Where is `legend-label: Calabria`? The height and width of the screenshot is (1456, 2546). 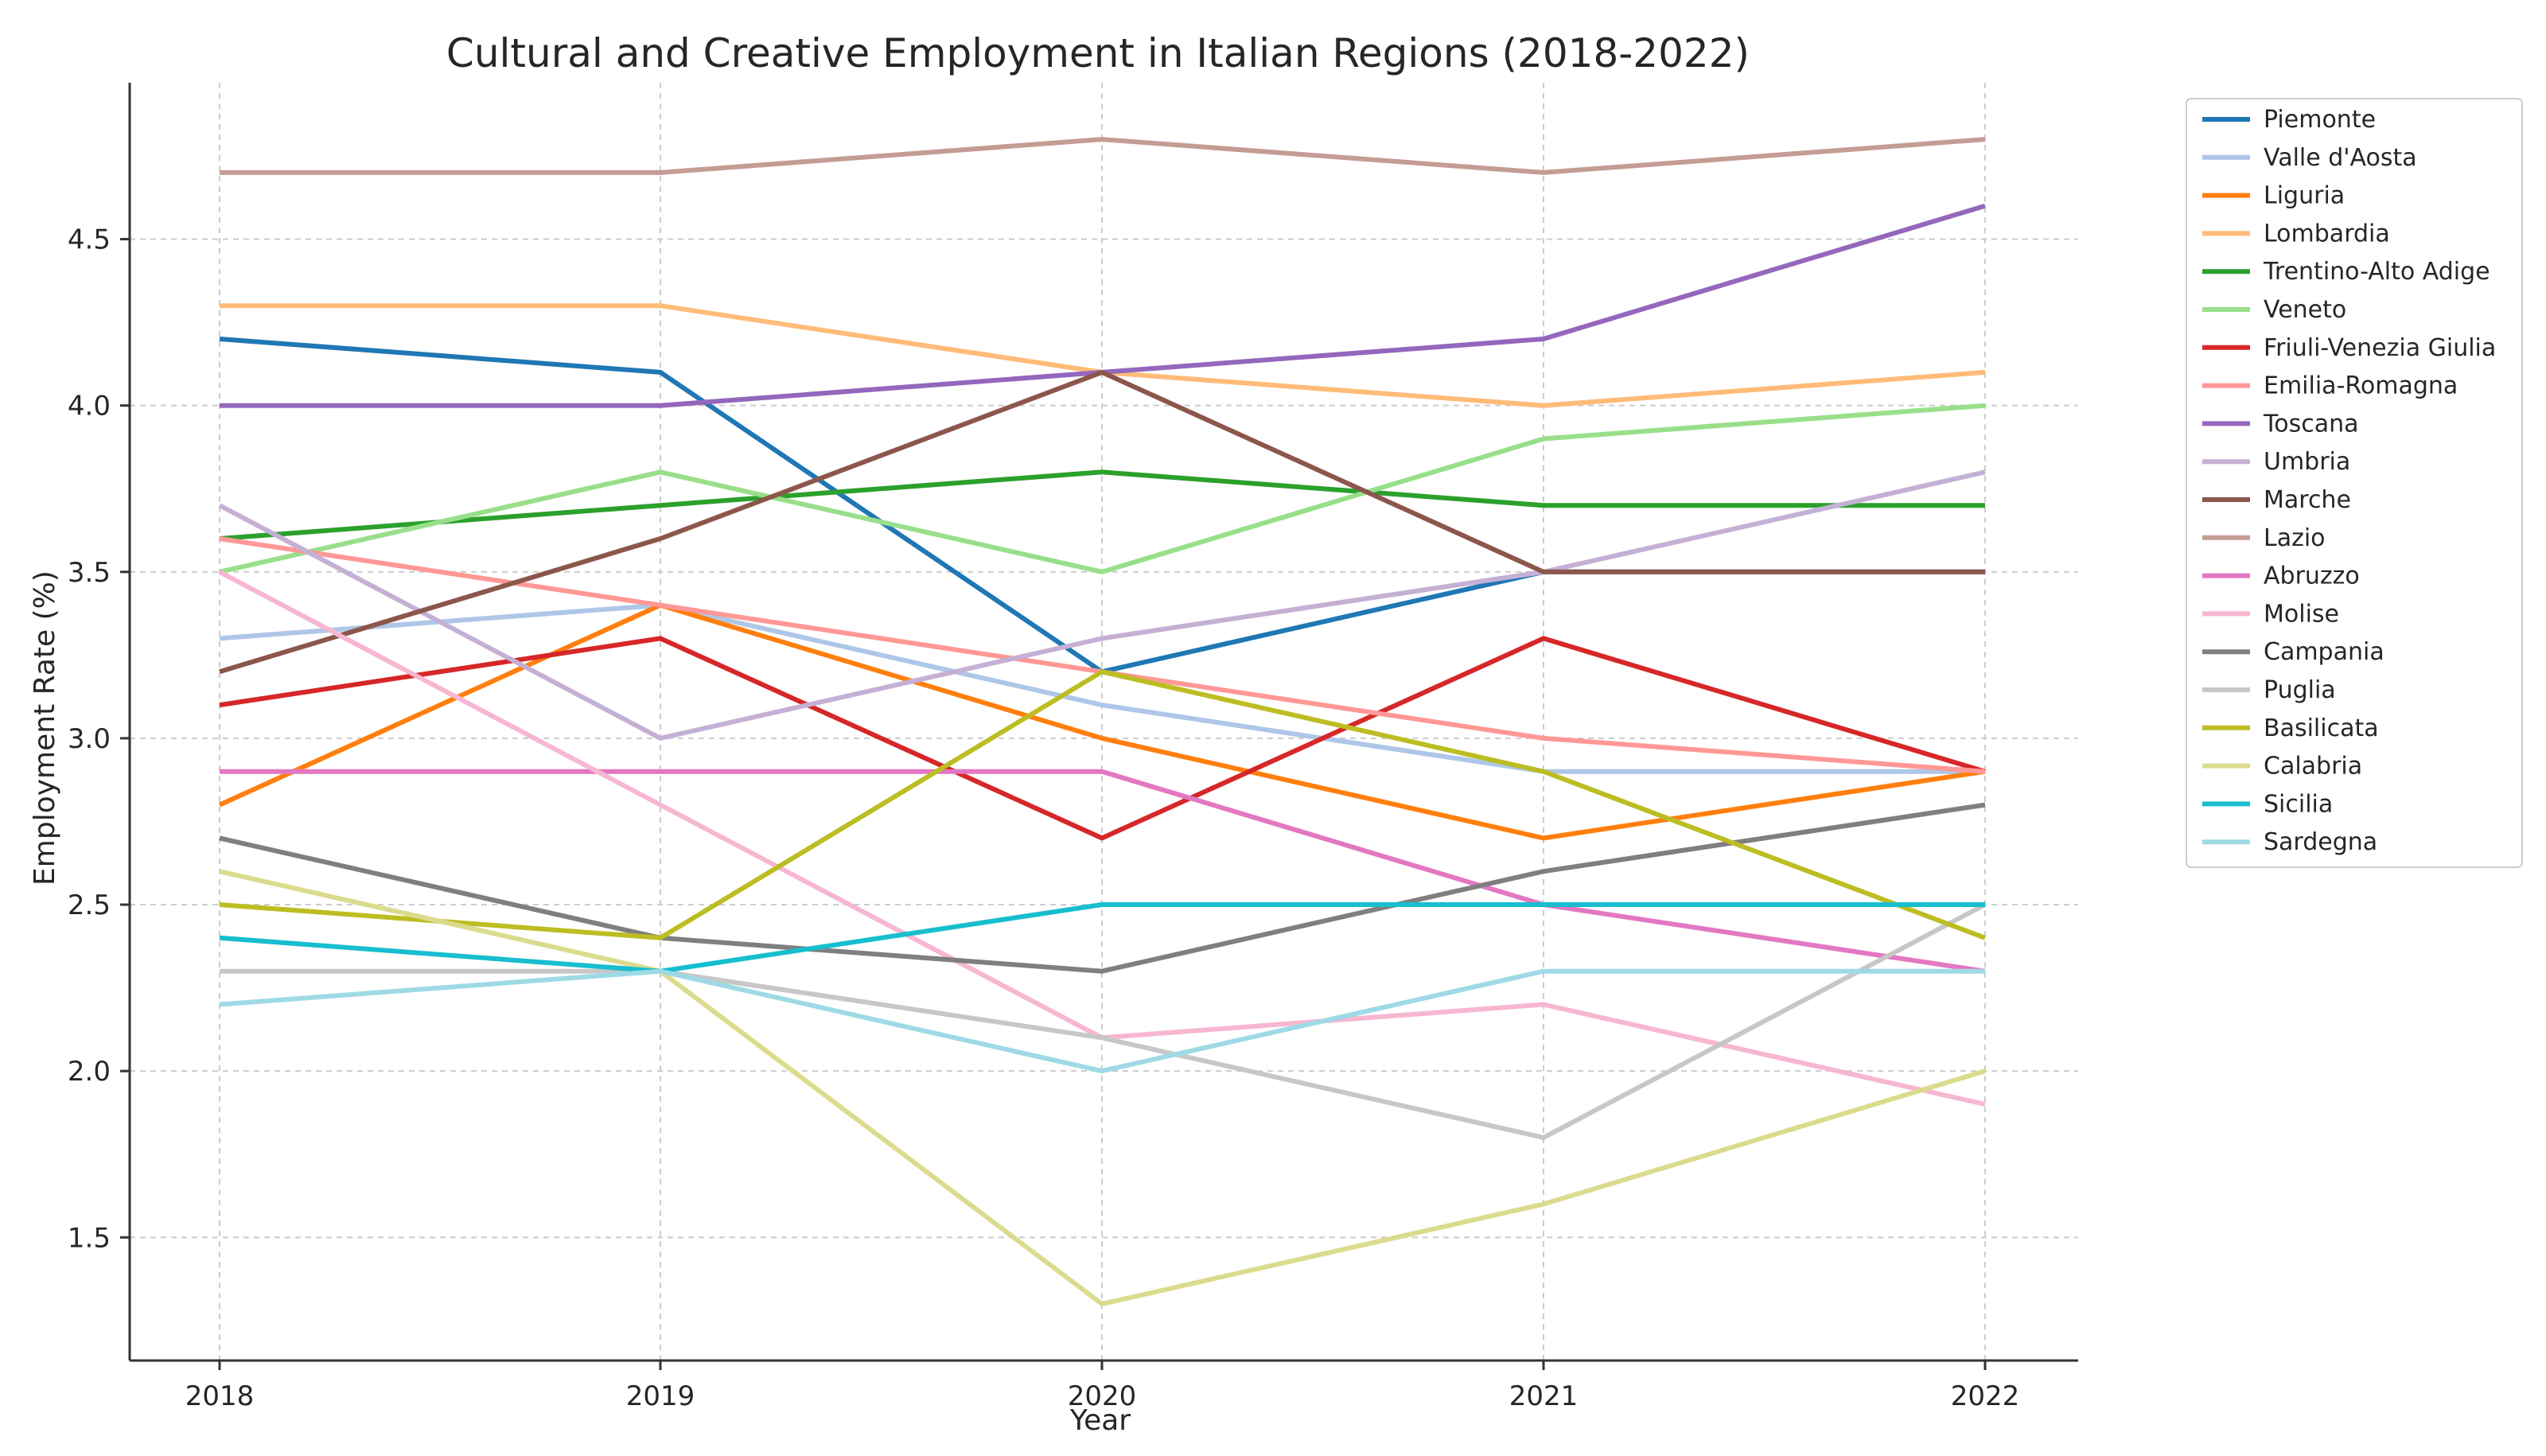 legend-label: Calabria is located at coordinates (2313, 767).